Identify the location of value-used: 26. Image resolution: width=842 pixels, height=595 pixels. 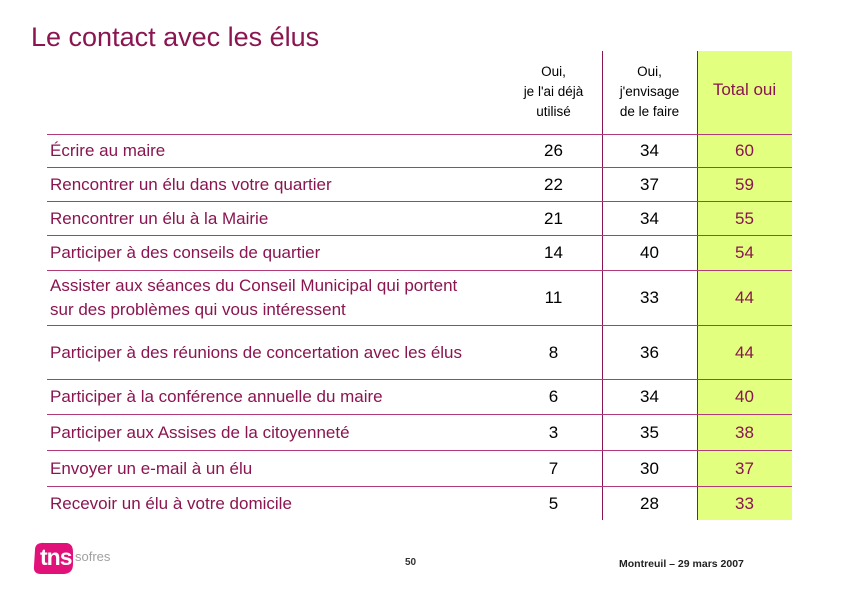
(553, 150).